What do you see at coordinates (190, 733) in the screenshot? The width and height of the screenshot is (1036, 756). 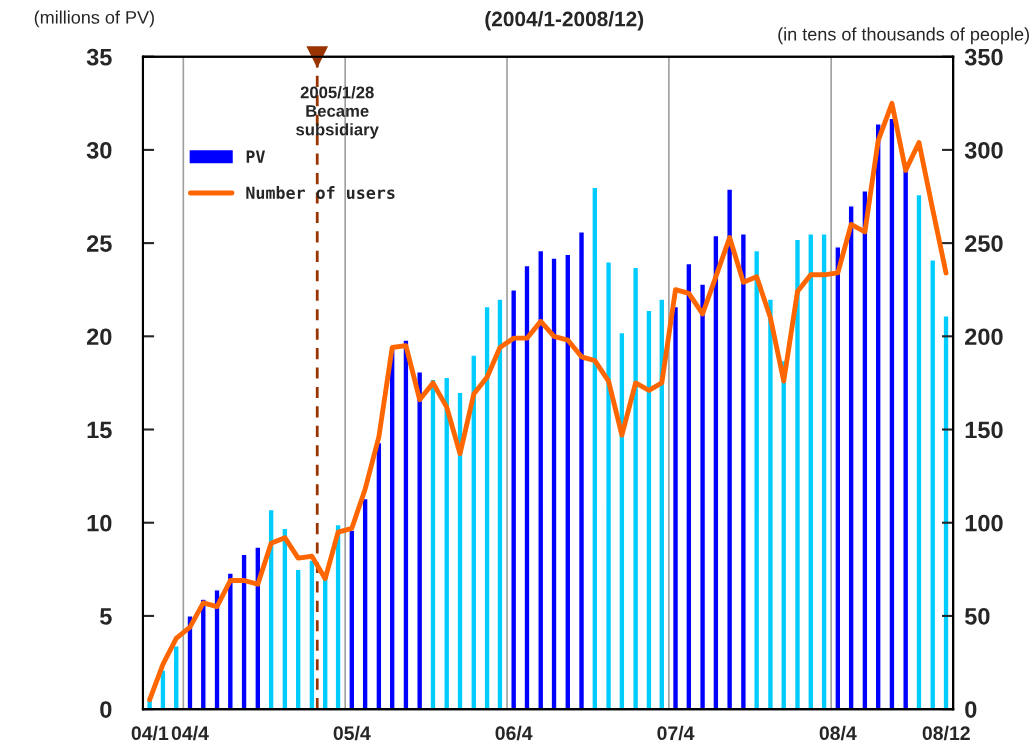 I see `x-tick-label: 04/4` at bounding box center [190, 733].